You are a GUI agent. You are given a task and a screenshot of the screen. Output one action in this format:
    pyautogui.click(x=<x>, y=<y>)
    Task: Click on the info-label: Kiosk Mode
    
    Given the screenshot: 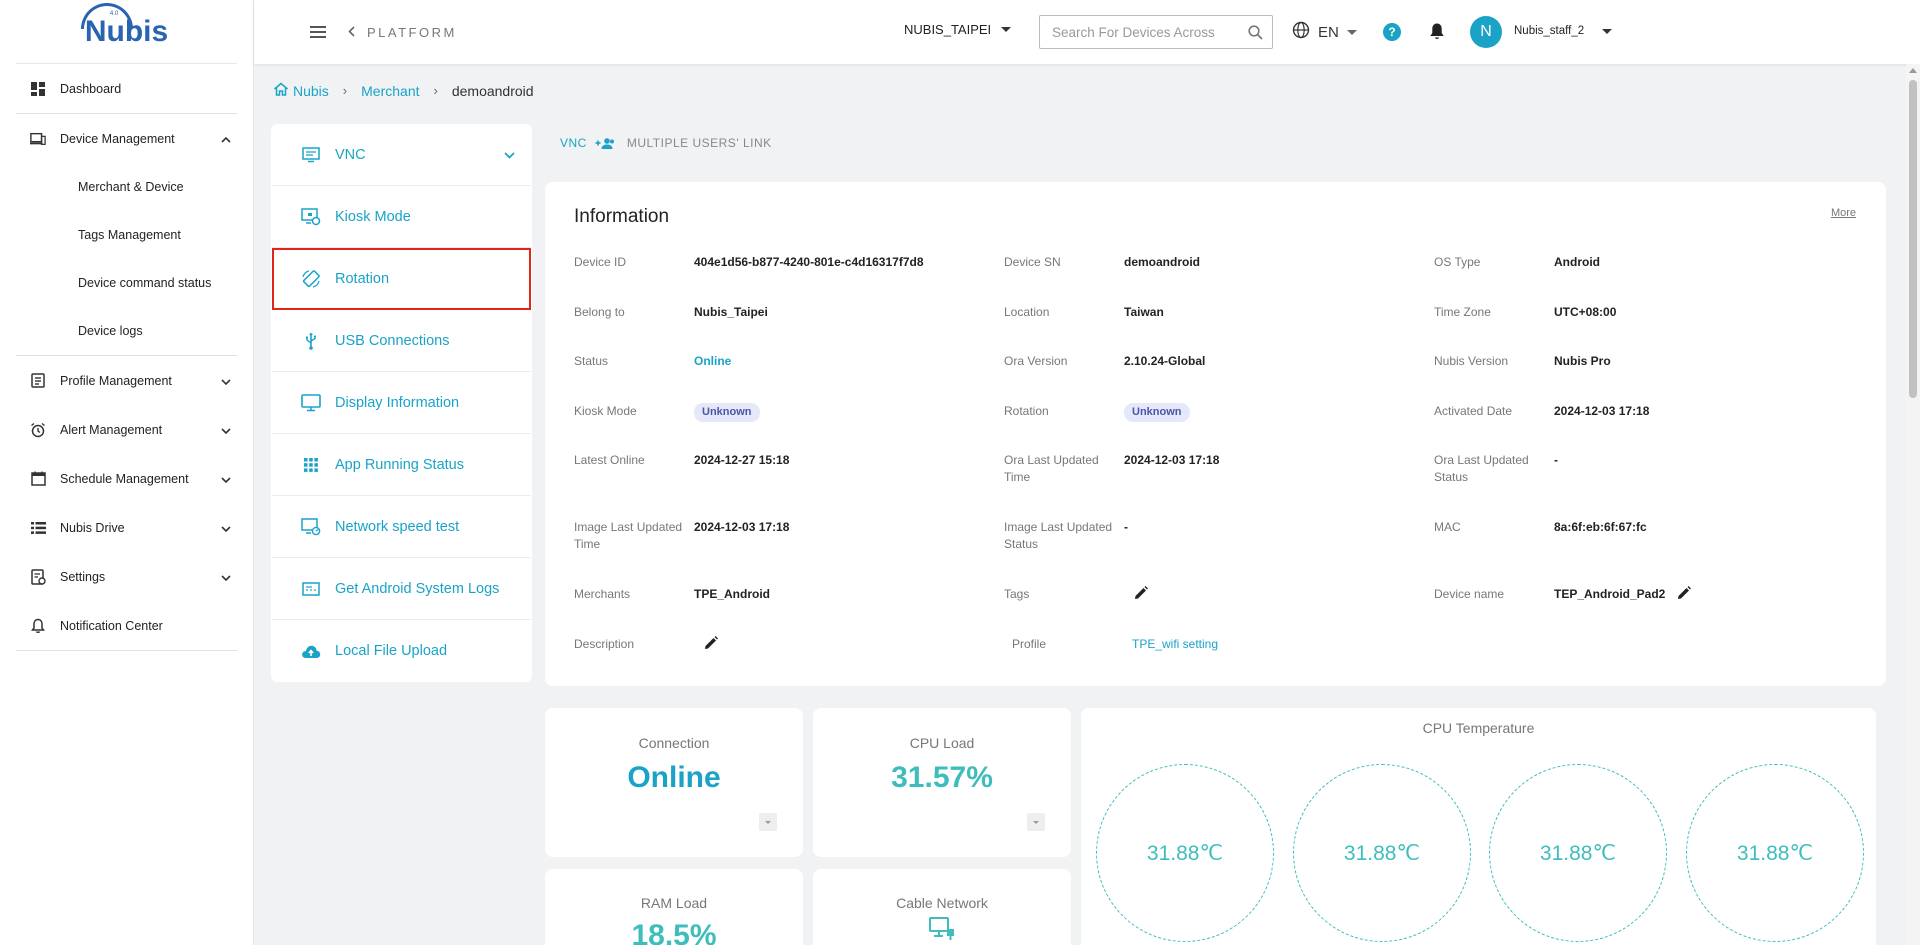 What is the action you would take?
    pyautogui.click(x=605, y=411)
    